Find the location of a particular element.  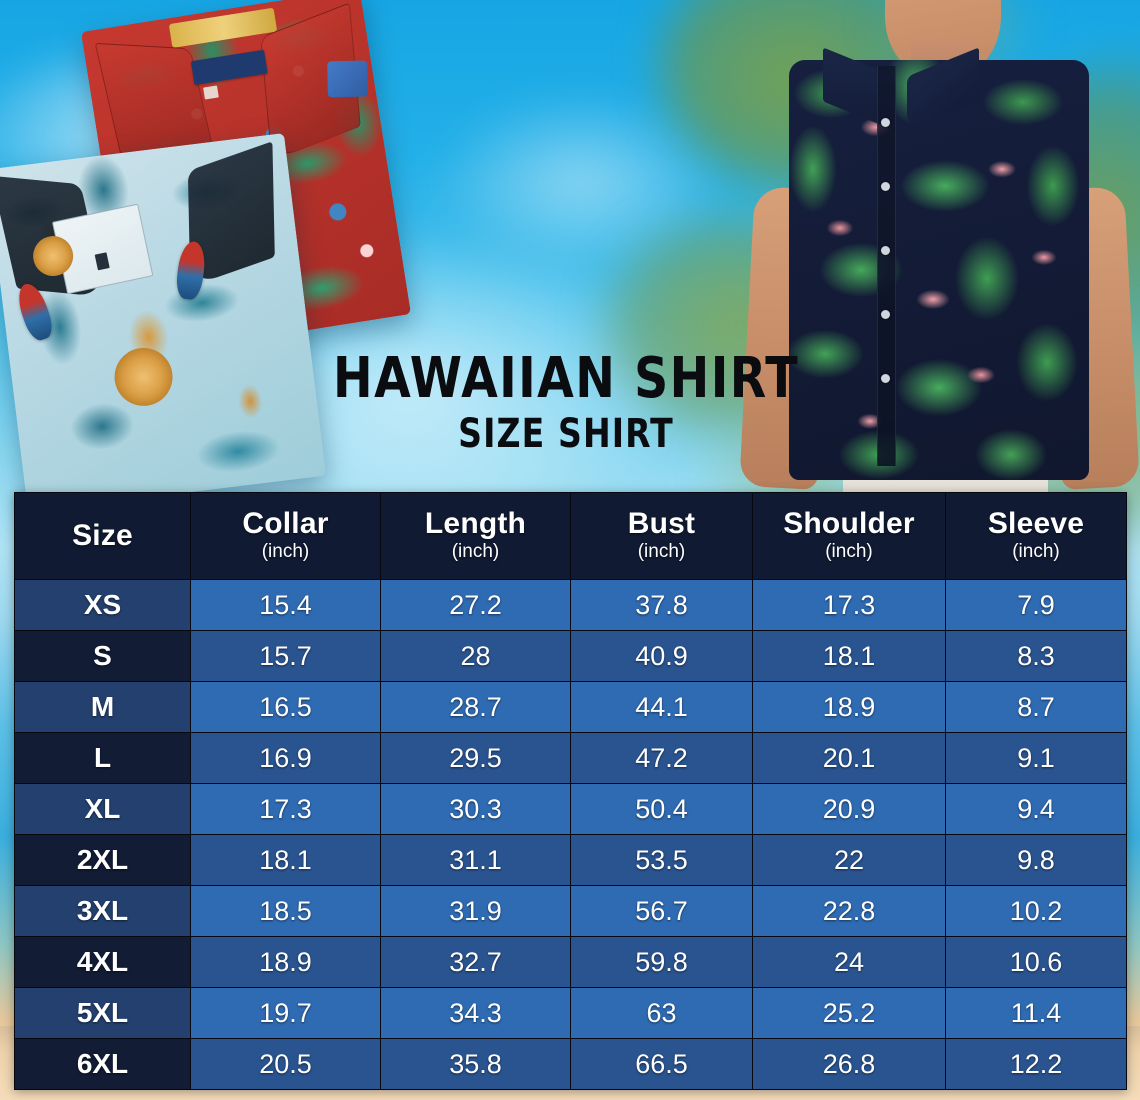

table-row: XS 15.4 27.2 37.8 17.3 7.9 is located at coordinates (570, 605).